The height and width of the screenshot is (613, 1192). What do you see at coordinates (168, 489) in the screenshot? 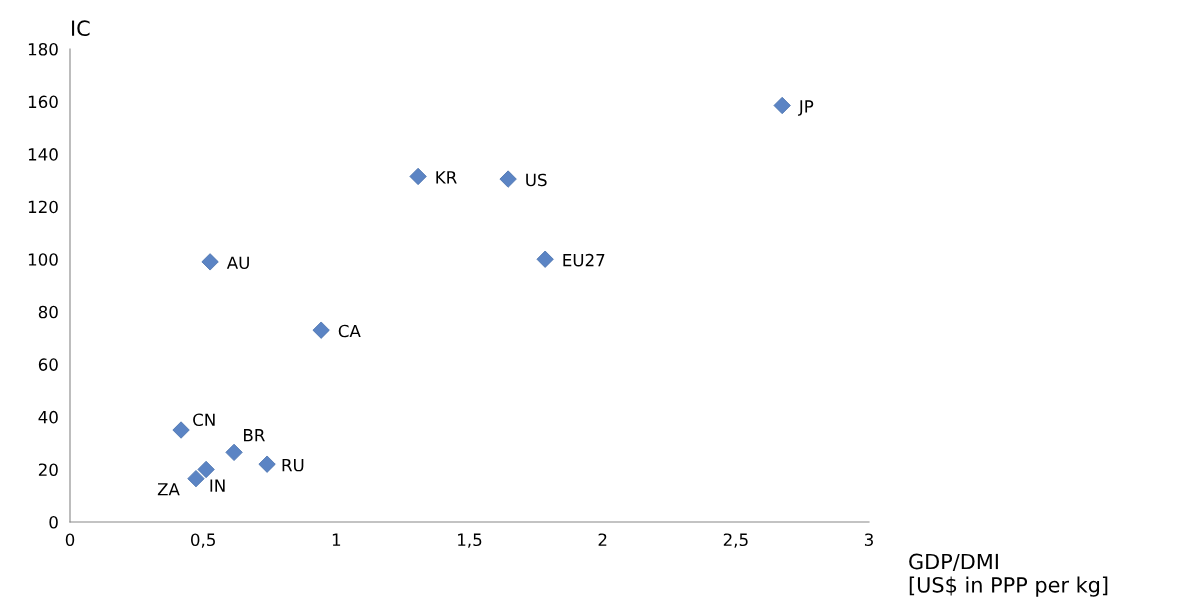
I see `annotation: ZA` at bounding box center [168, 489].